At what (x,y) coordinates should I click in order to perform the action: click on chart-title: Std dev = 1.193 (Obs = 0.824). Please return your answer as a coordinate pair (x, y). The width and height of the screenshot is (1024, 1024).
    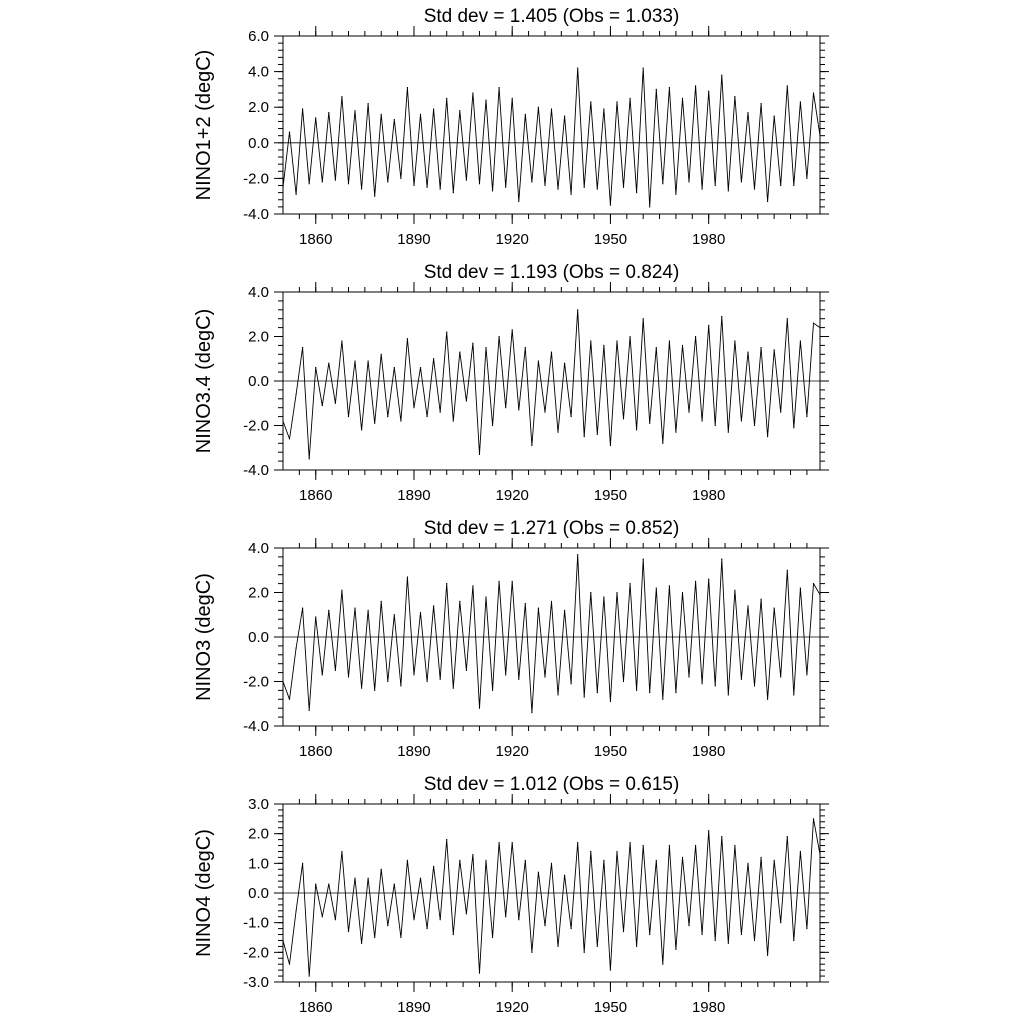
    Looking at the image, I should click on (552, 272).